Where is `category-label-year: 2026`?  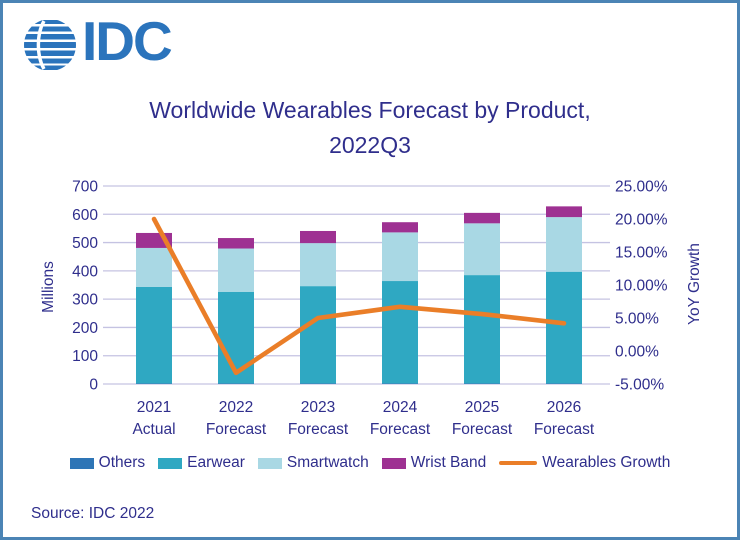 category-label-year: 2026 is located at coordinates (564, 407).